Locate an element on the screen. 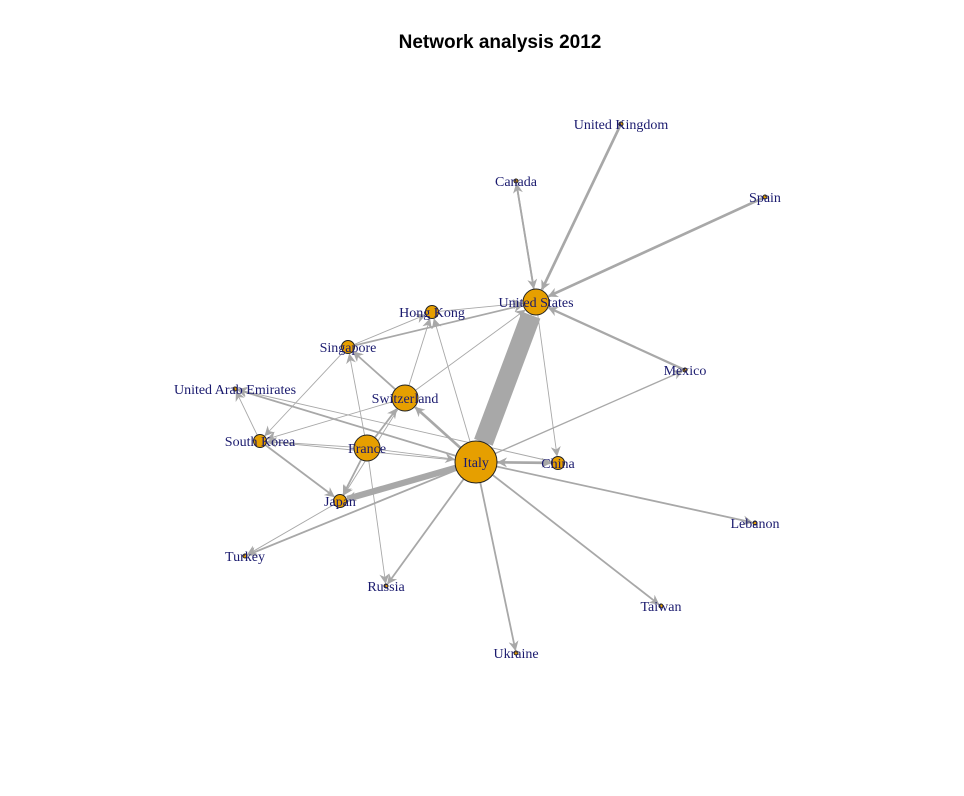  node-japan is located at coordinates (340, 501).